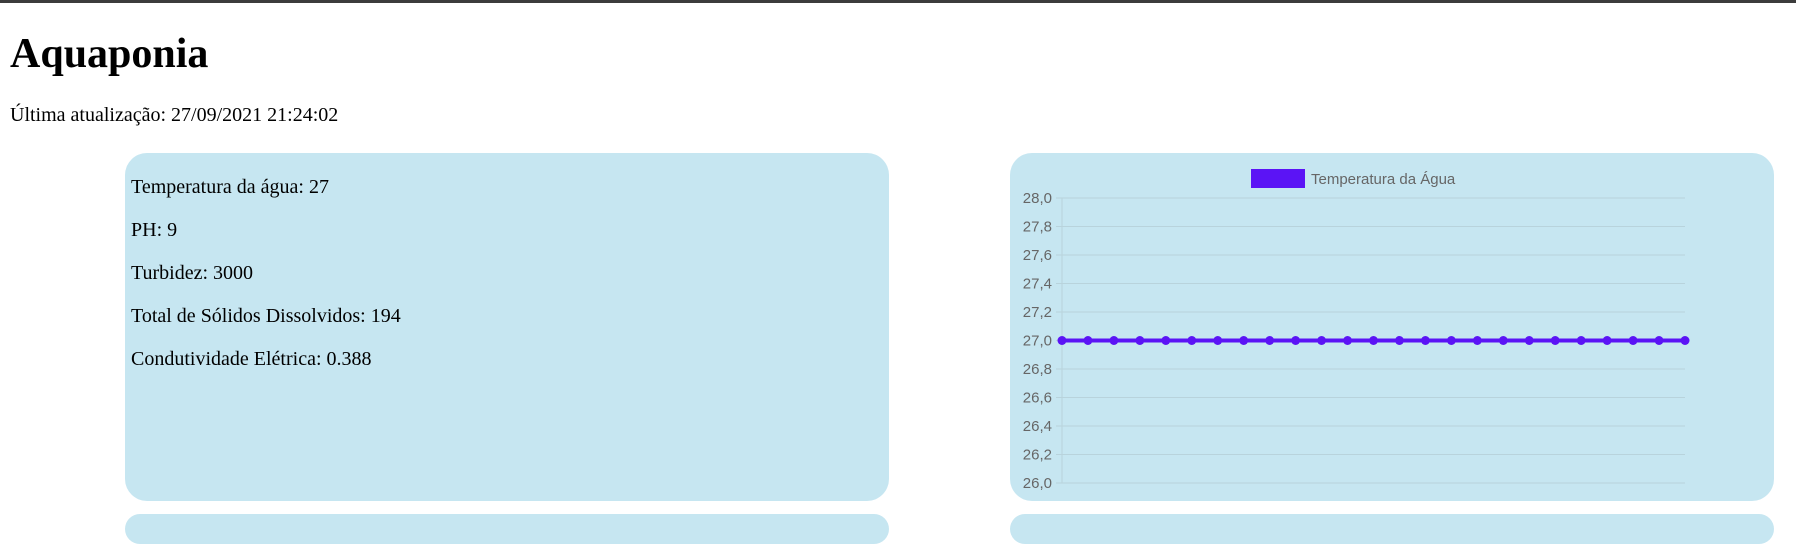 The image size is (1796, 544). Describe the element at coordinates (507, 529) in the screenshot. I see `second-row-left-panel` at that location.